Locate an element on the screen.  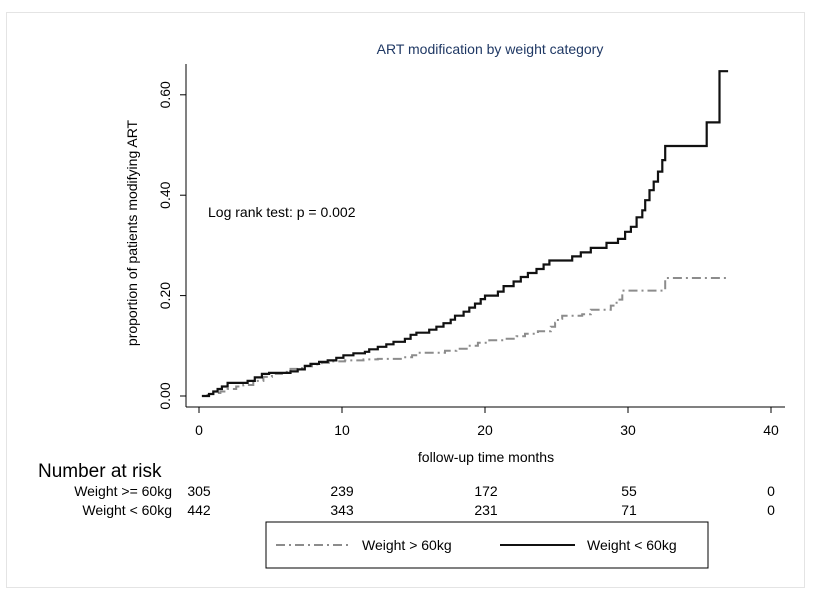
x-tick-label: 20 is located at coordinates (485, 430).